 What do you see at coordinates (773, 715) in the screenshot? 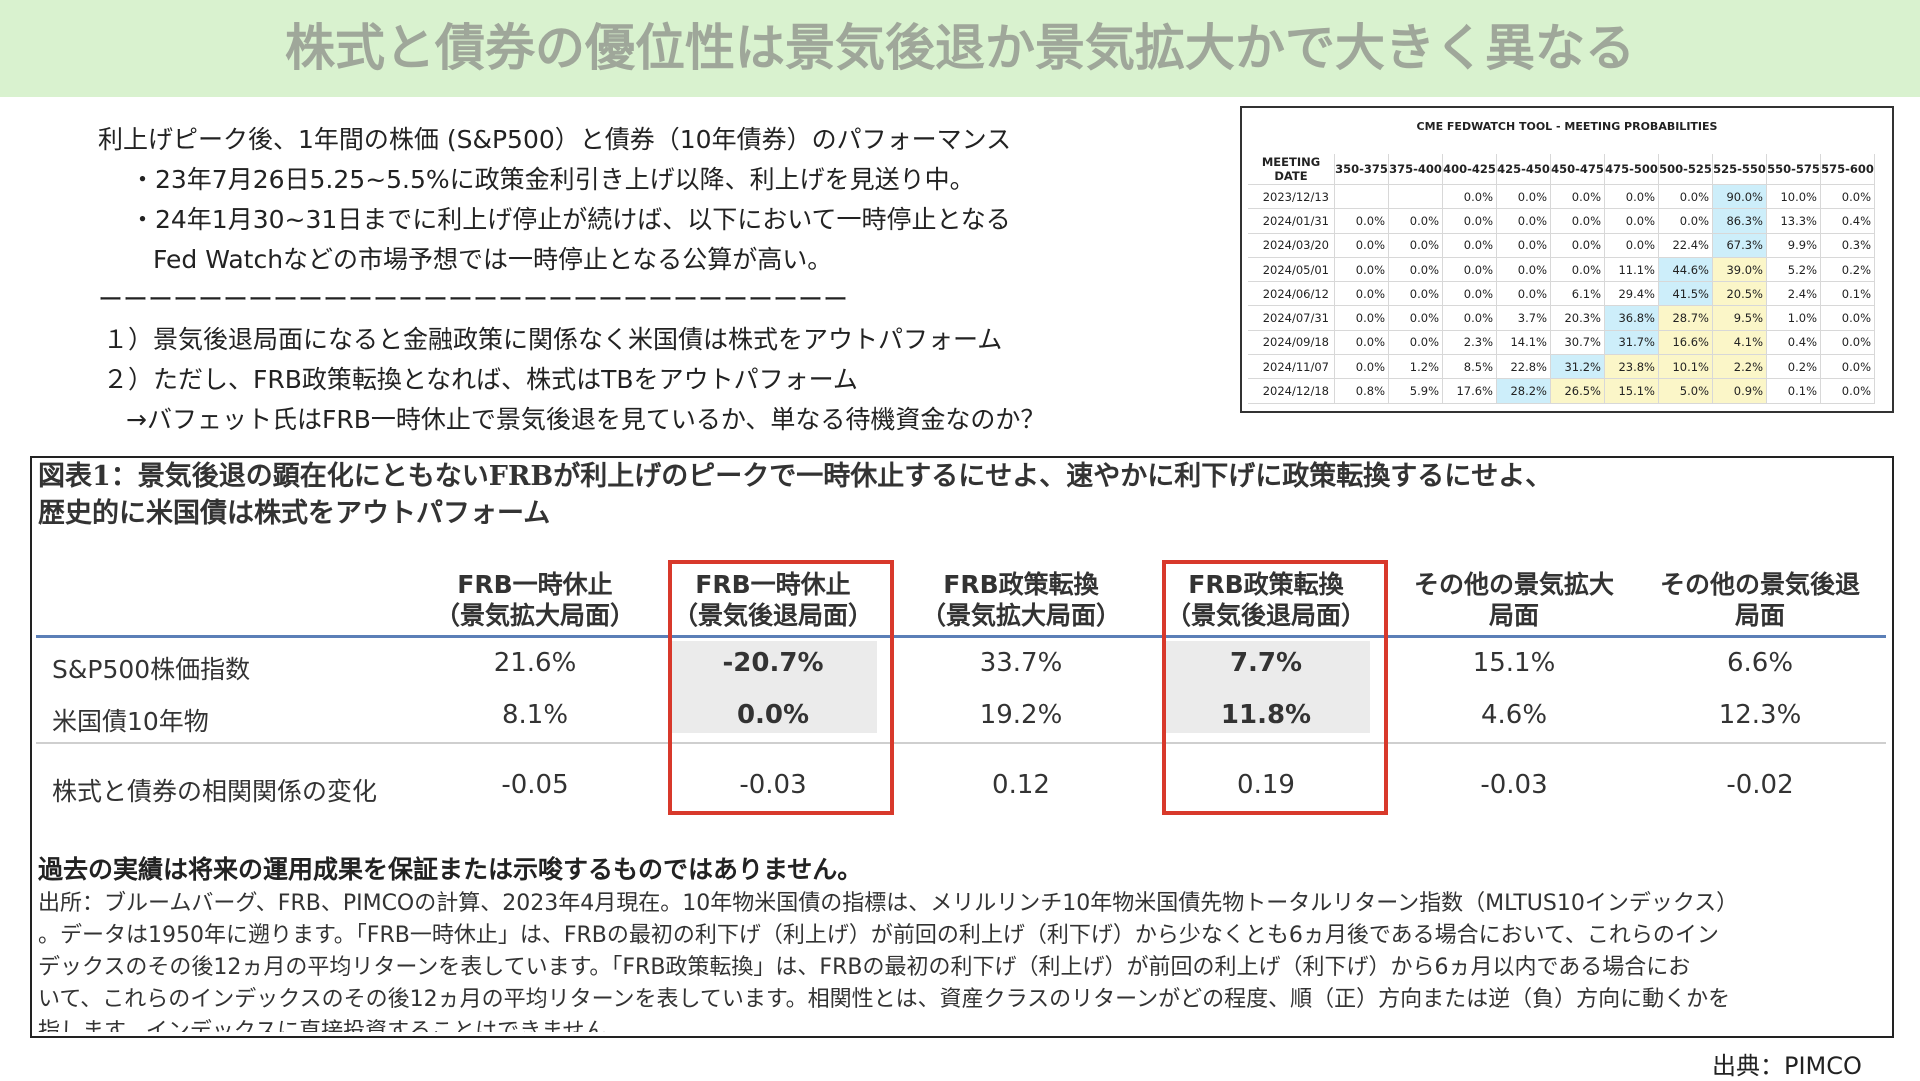
I see `cell-ust10-2: 0.0%` at bounding box center [773, 715].